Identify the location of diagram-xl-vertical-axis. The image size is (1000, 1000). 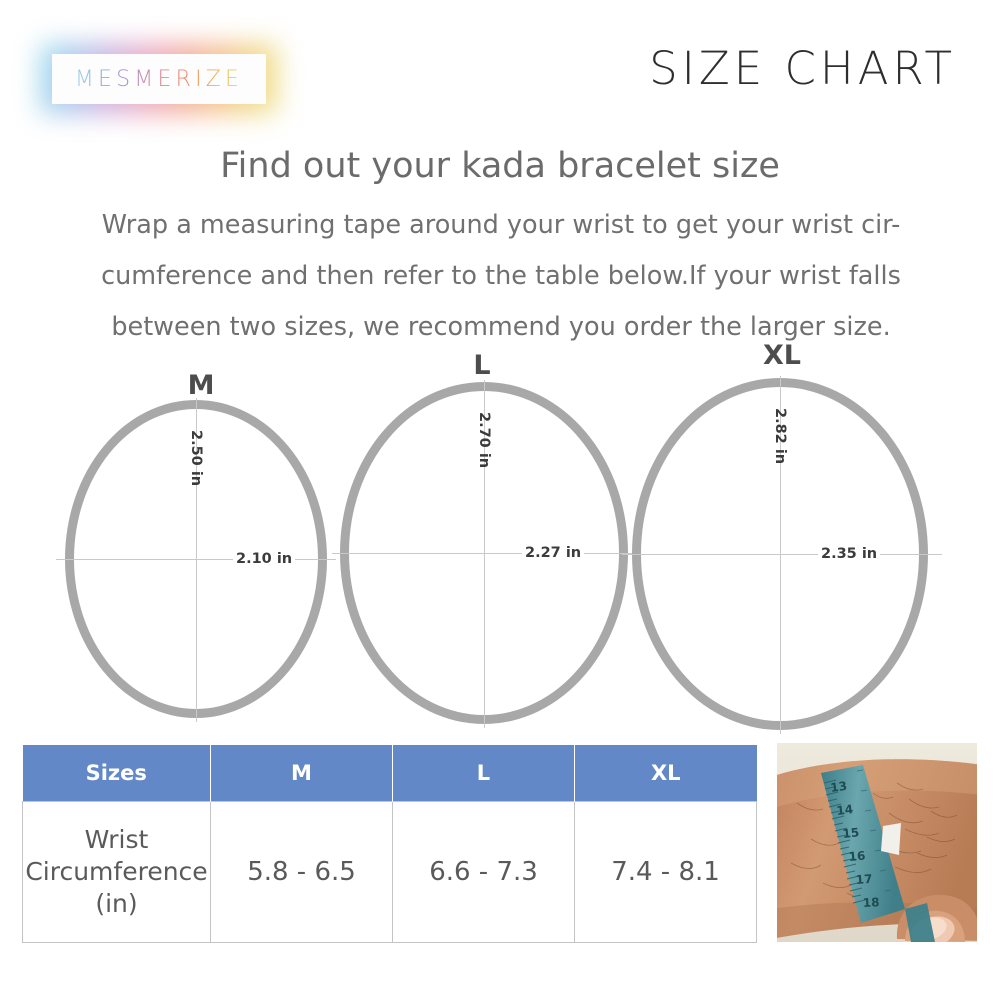
(780, 555).